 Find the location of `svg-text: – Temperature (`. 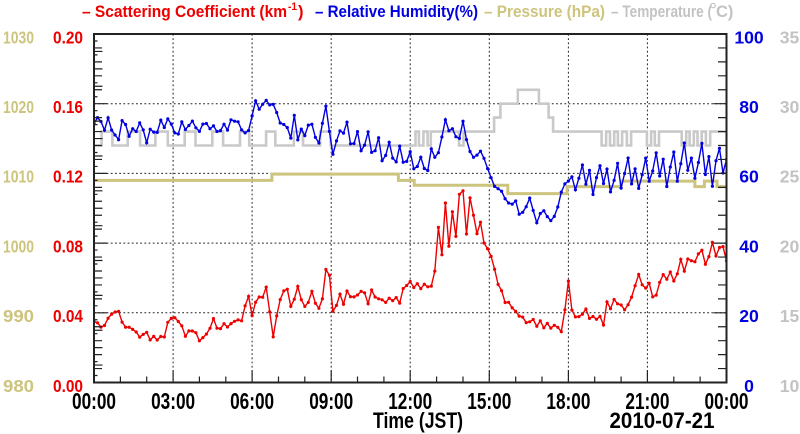

svg-text: – Temperature ( is located at coordinates (661, 12).